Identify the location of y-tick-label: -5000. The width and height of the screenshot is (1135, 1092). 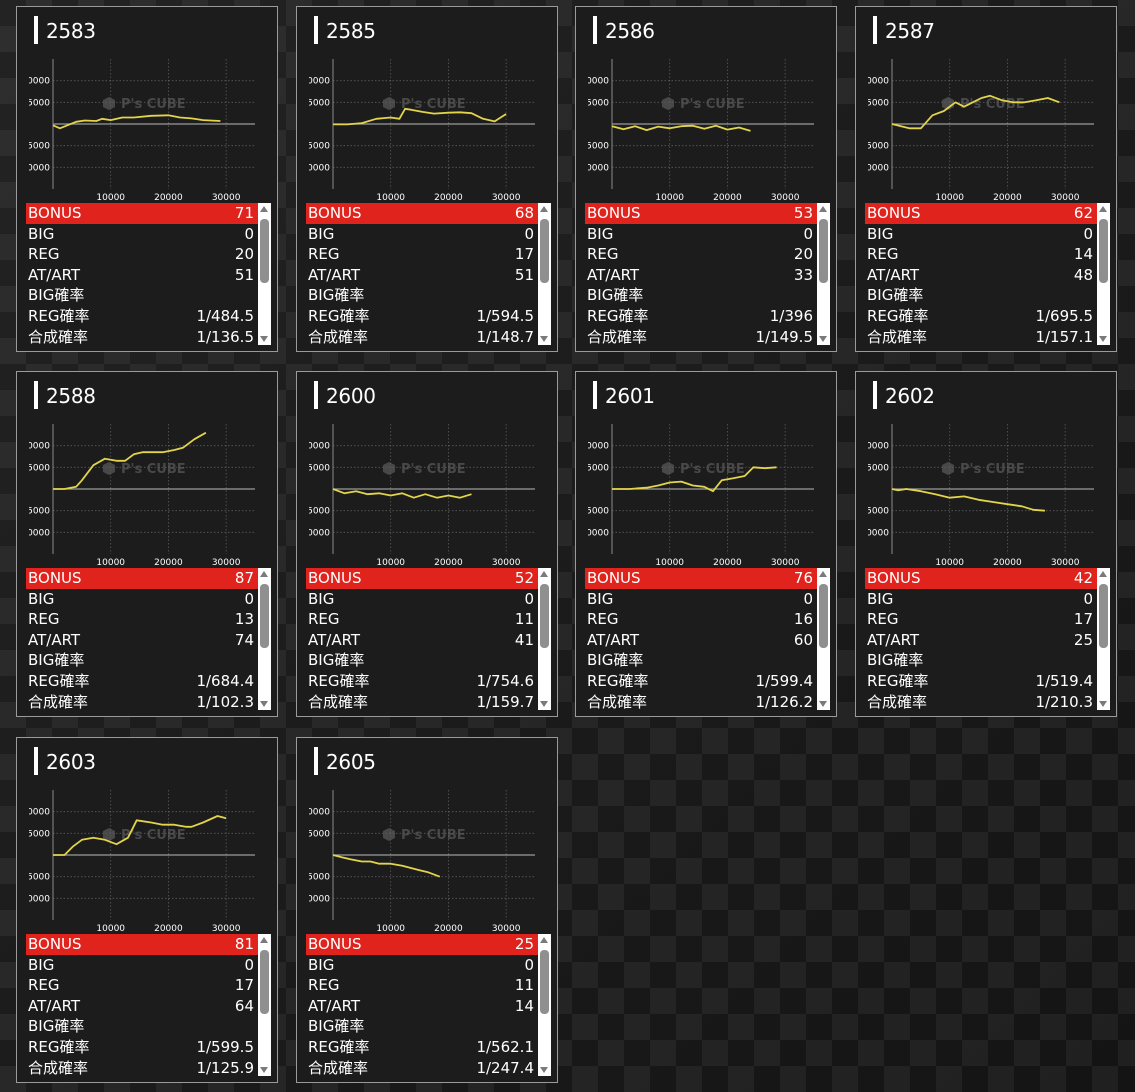
(39, 512).